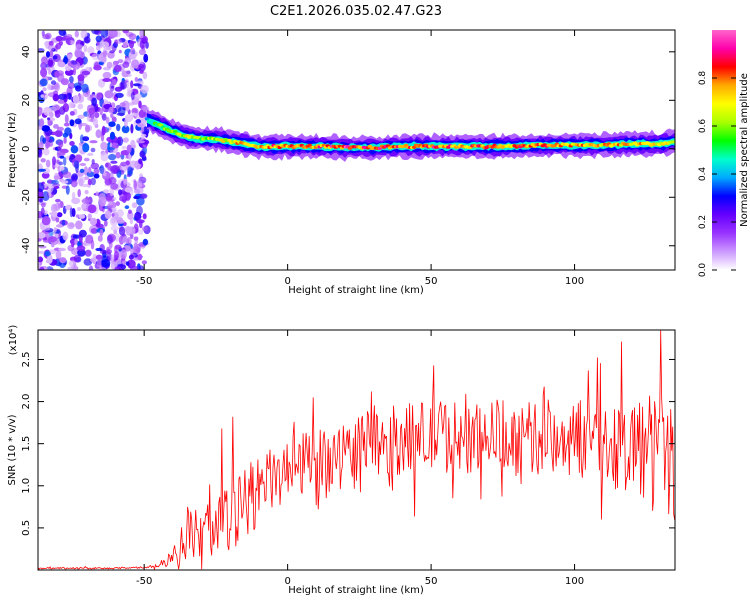 This screenshot has height=600, width=750. What do you see at coordinates (703, 126) in the screenshot?
I see `colorbar-tick-label: 0.6` at bounding box center [703, 126].